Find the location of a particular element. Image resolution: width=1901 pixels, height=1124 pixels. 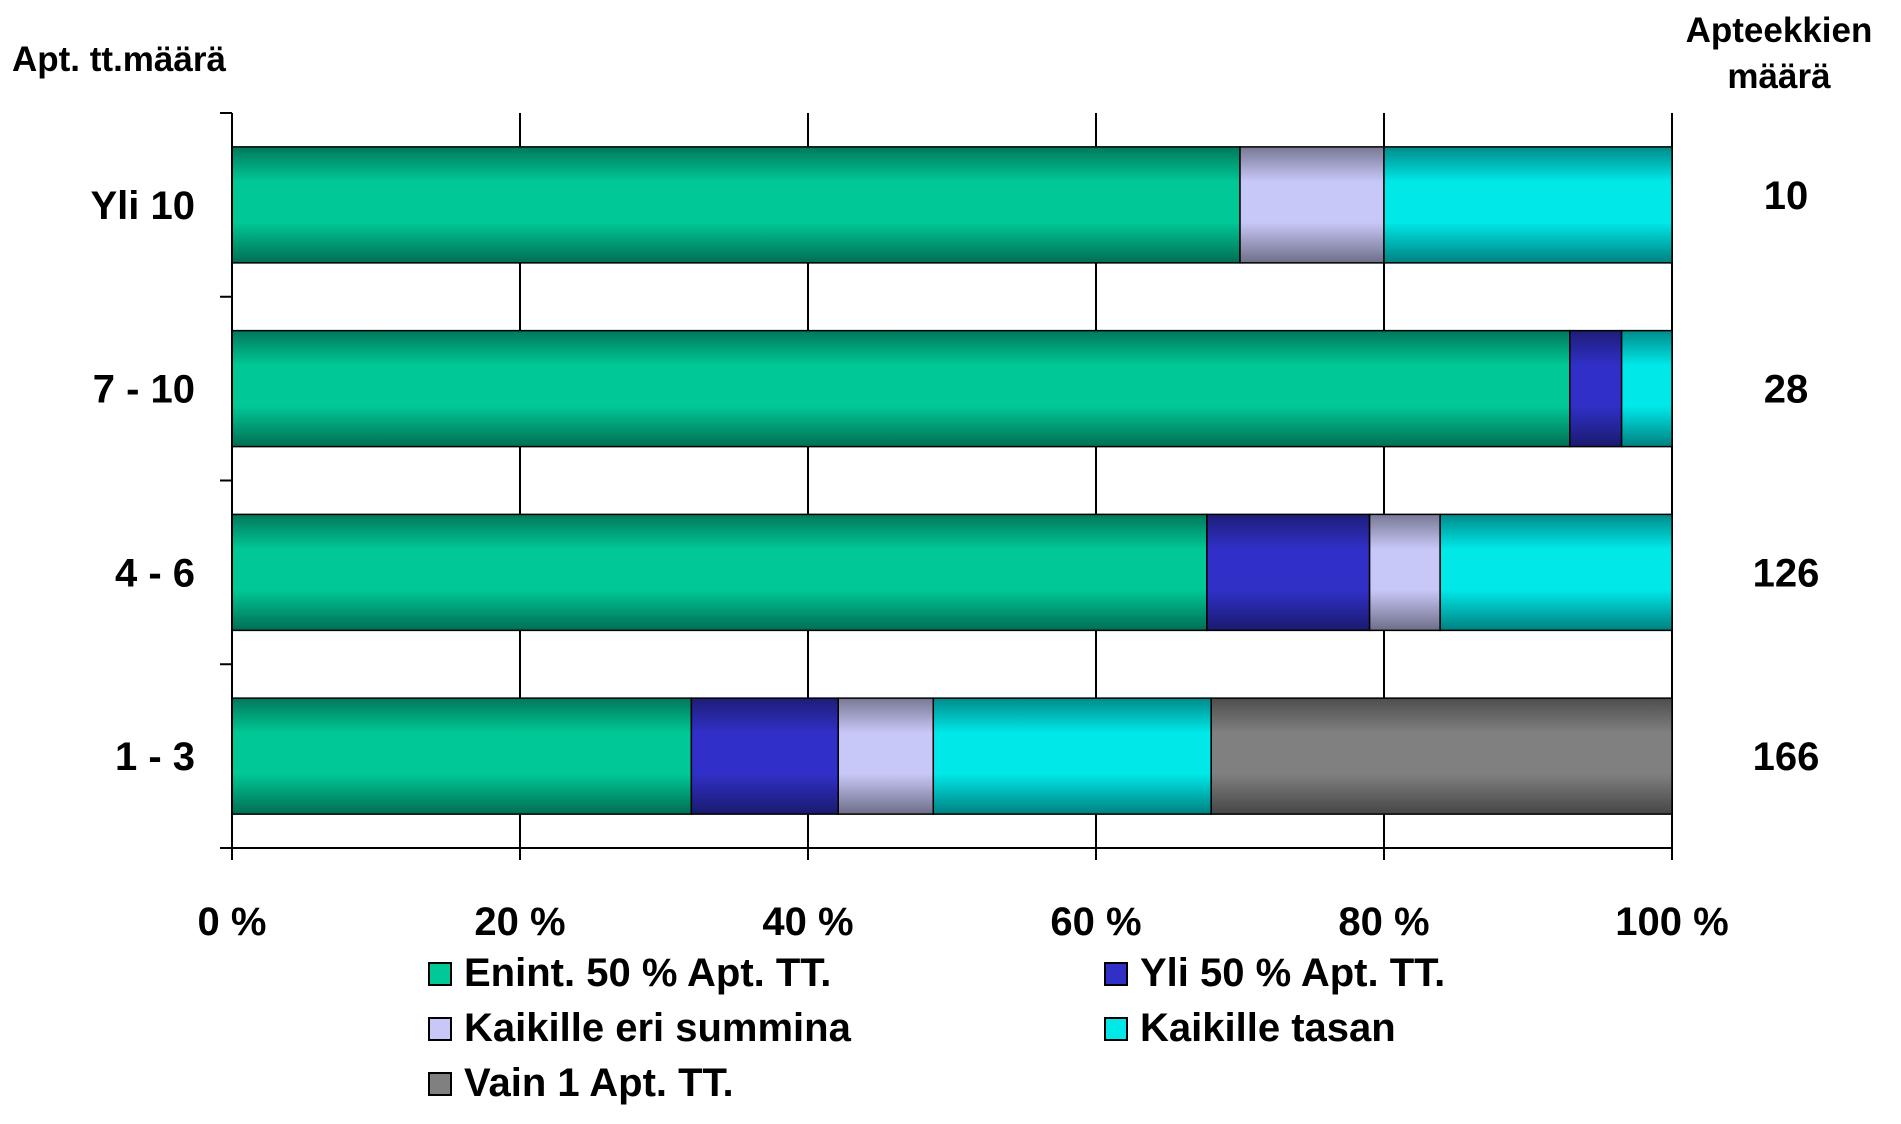

category-label: 4 - 6 is located at coordinates (155, 573).